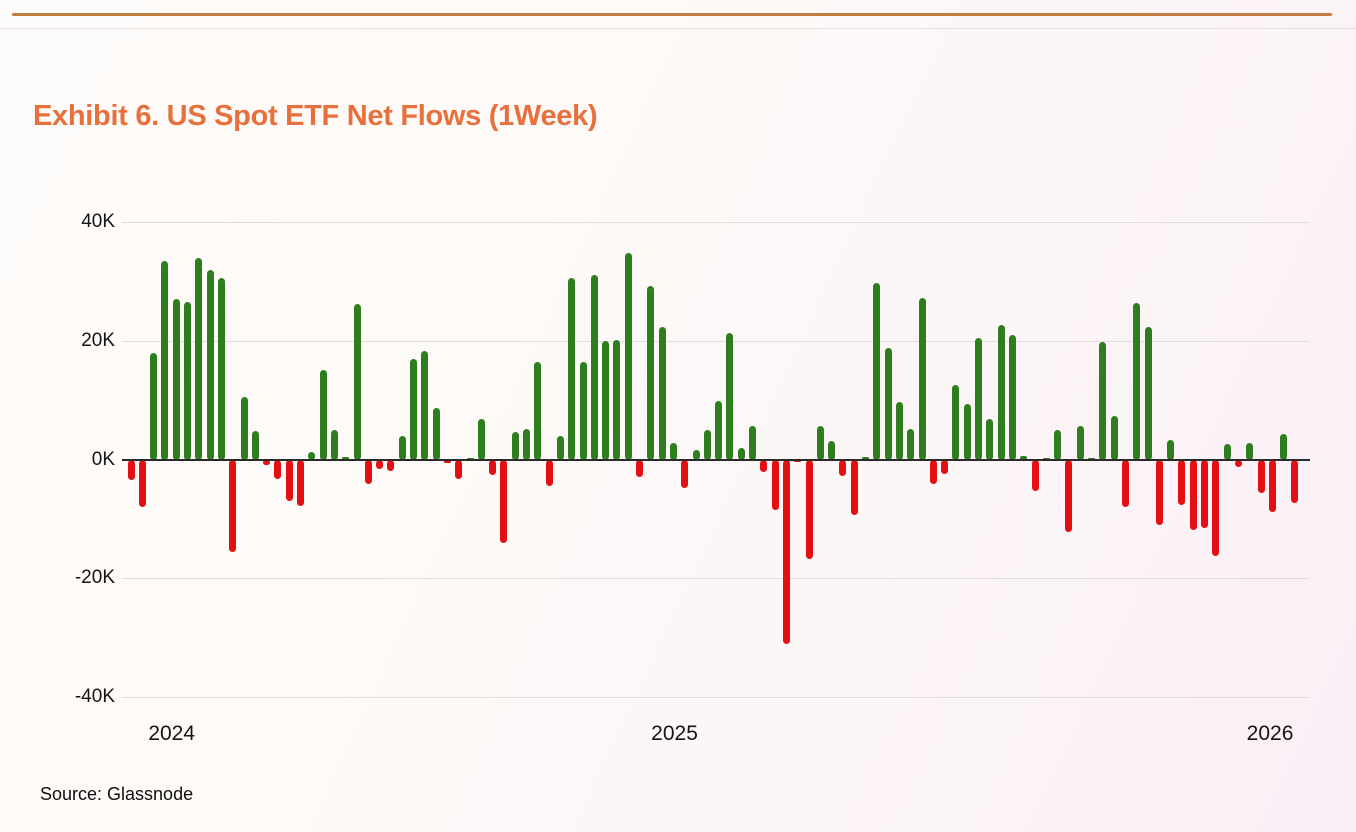  Describe the element at coordinates (678, 28) in the screenshot. I see `header-divider` at that location.